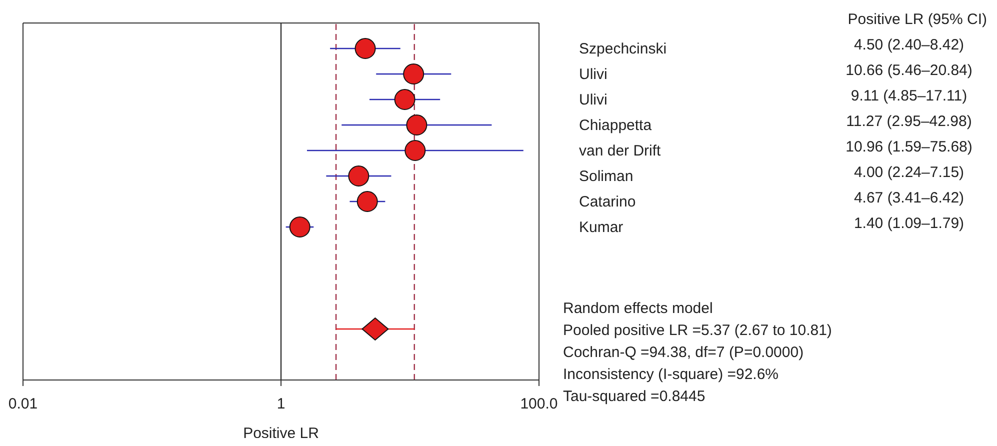 This screenshot has width=997, height=446. Describe the element at coordinates (634, 397) in the screenshot. I see `text: Tau-squared =0.8445` at that location.